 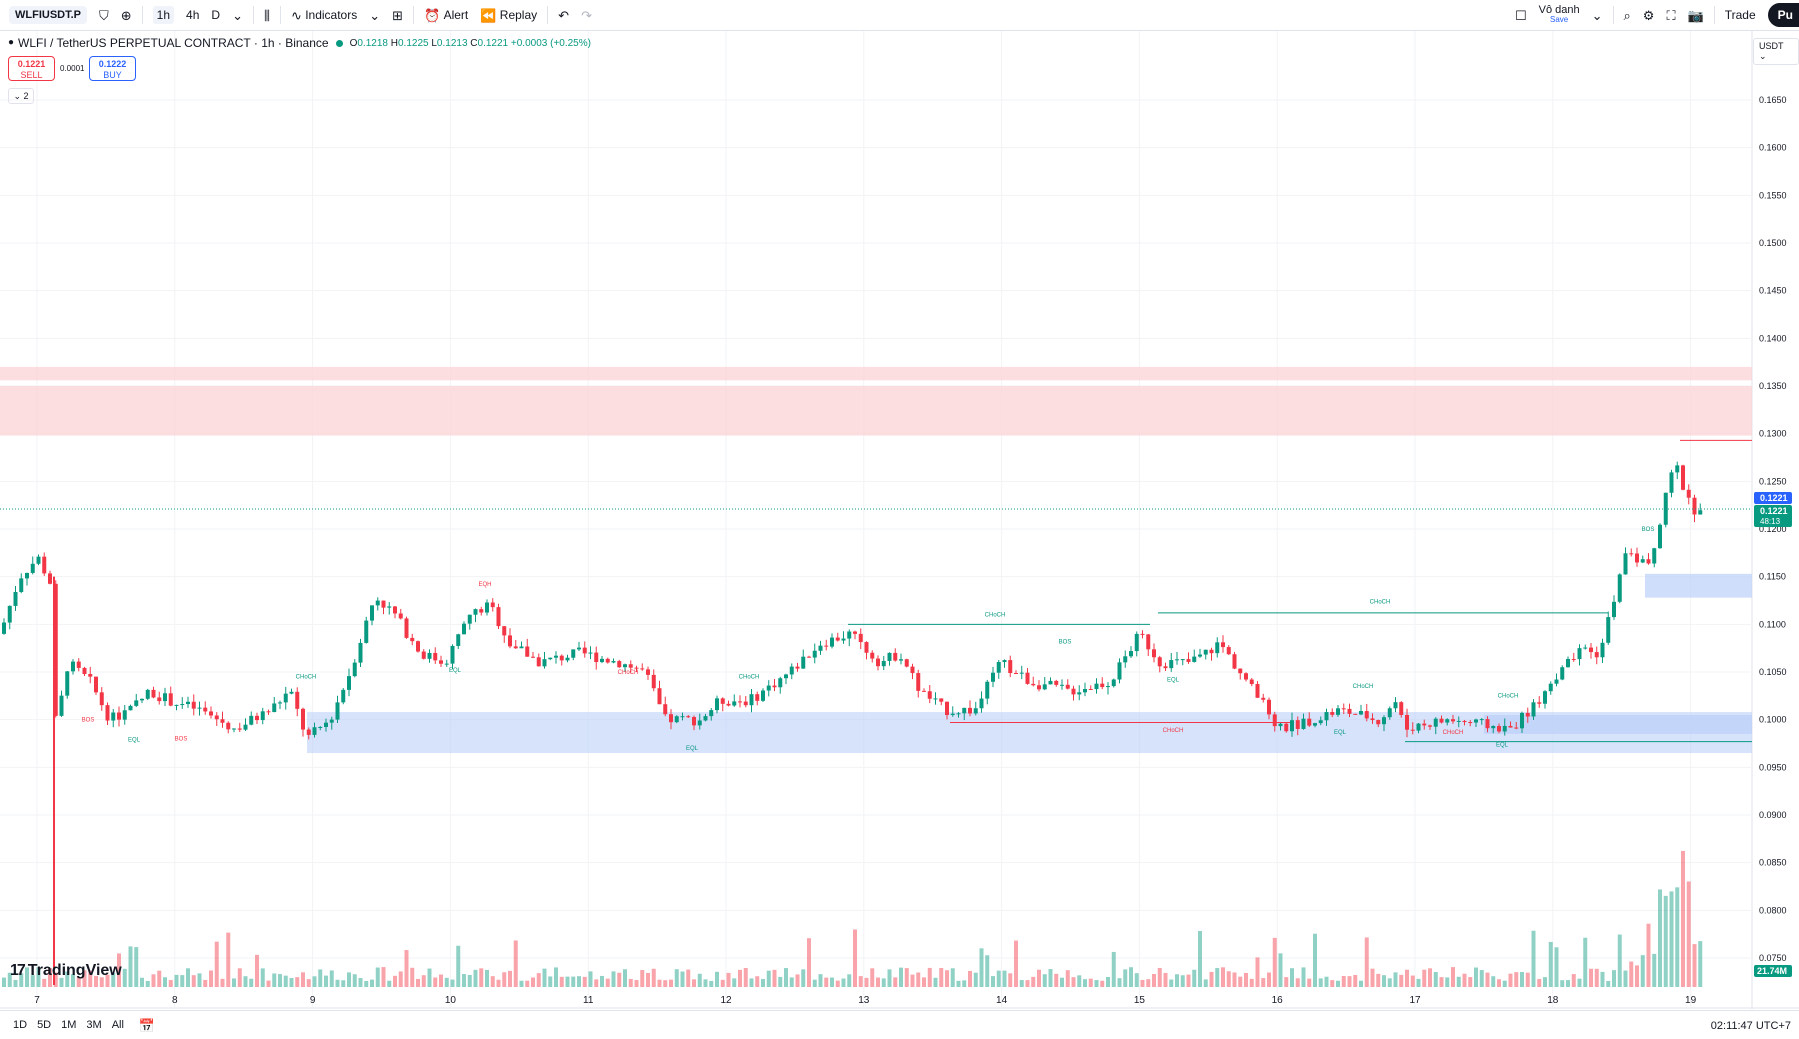 What do you see at coordinates (104, 15) in the screenshot?
I see `shield-icon: ⛉` at bounding box center [104, 15].